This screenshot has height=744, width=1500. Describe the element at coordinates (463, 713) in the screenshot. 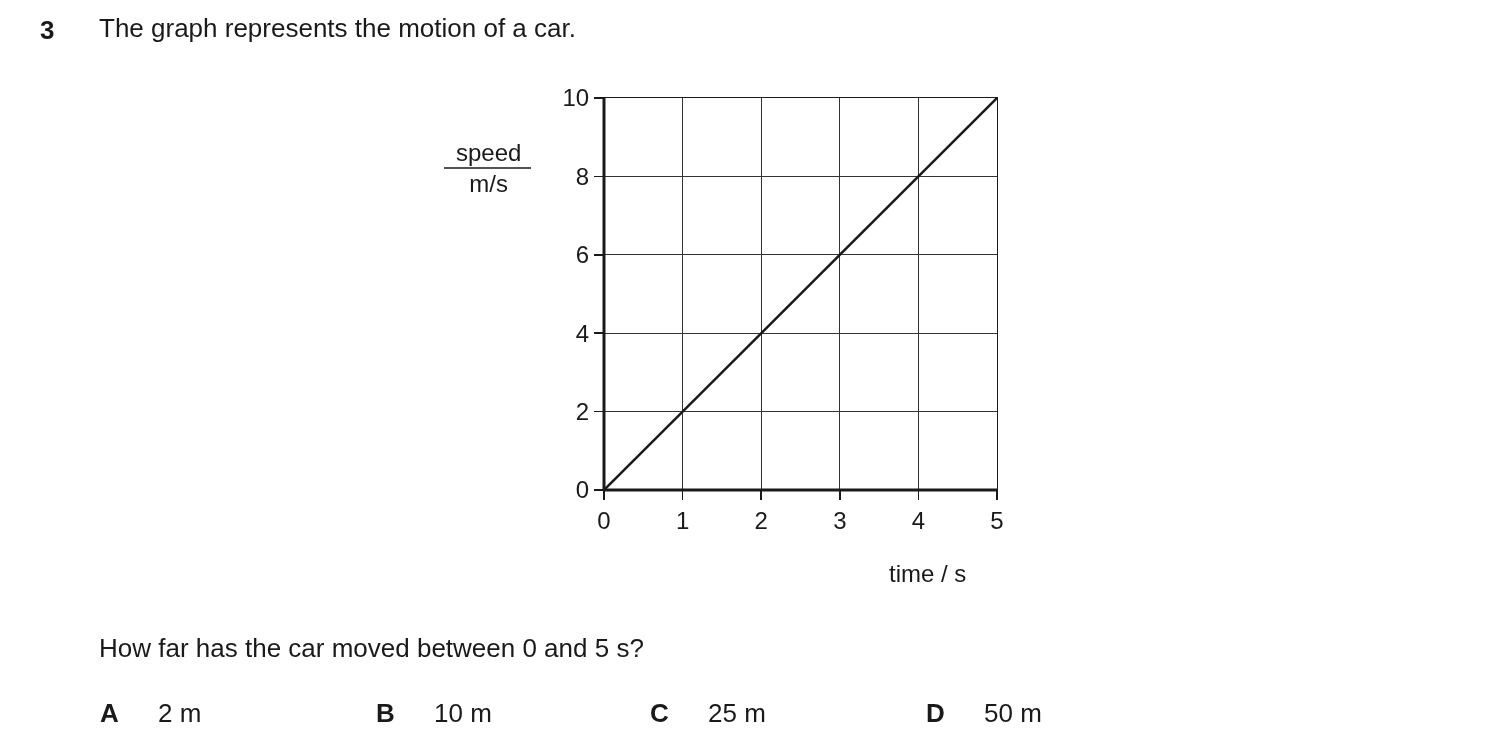

I see `text: 10 m` at that location.